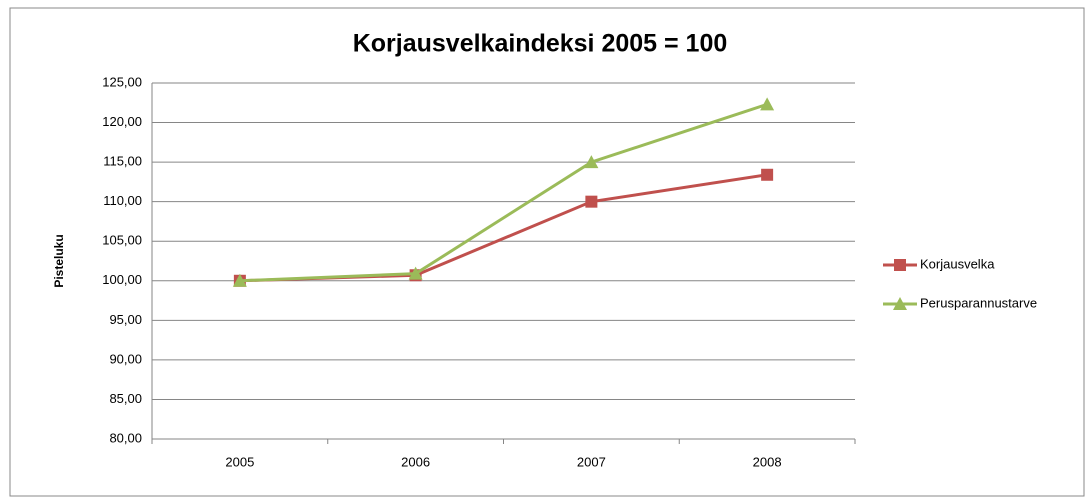 Image resolution: width=1085 pixels, height=497 pixels. Describe the element at coordinates (415, 461) in the screenshot. I see `x-tick-label: 2006` at that location.